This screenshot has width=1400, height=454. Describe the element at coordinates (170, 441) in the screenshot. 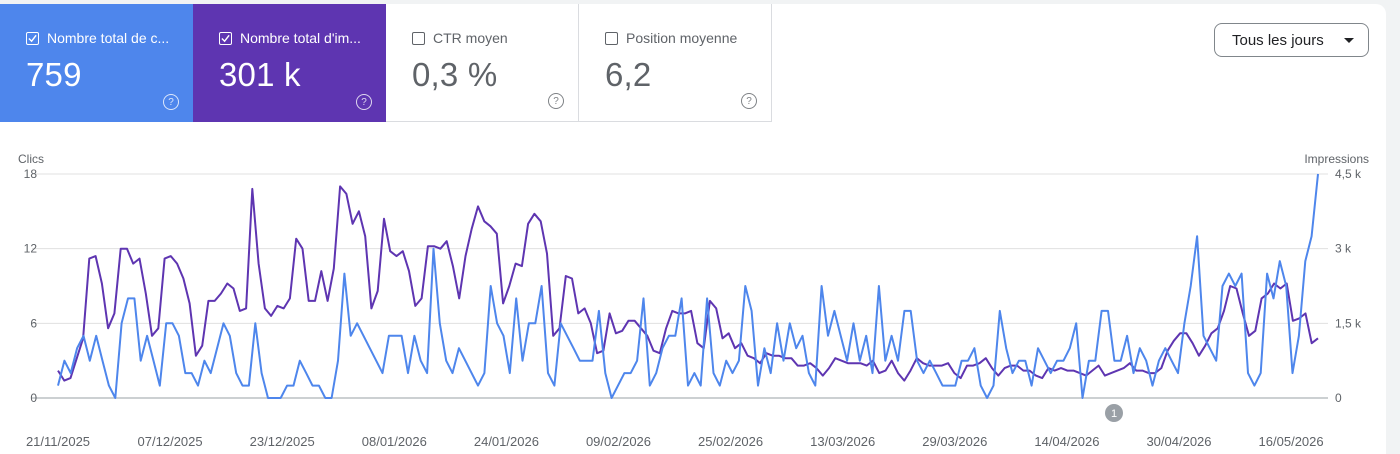

I see `x-tick-label: 07/12/2025` at that location.